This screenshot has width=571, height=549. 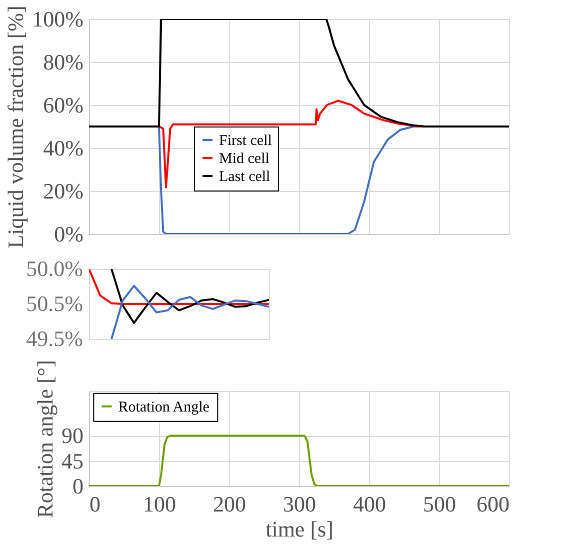 I want to click on y-tick-label: 90, so click(x=73, y=435).